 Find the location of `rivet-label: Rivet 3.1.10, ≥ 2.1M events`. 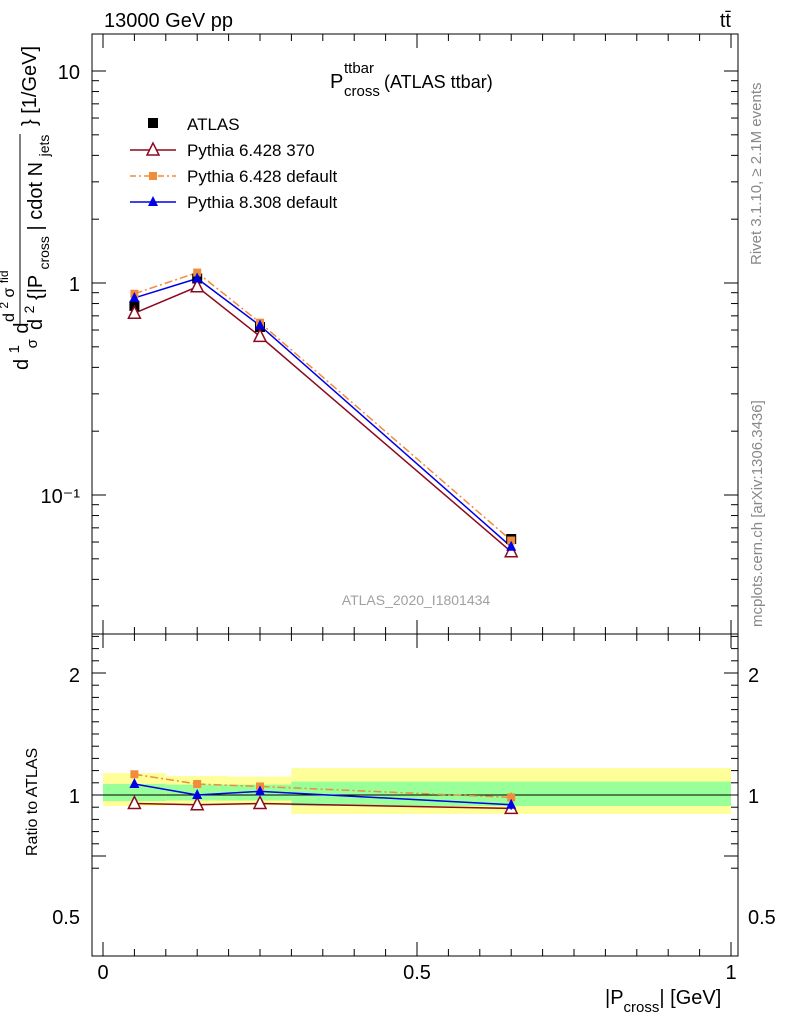

rivet-label: Rivet 3.1.10, ≥ 2.1M events is located at coordinates (756, 174).